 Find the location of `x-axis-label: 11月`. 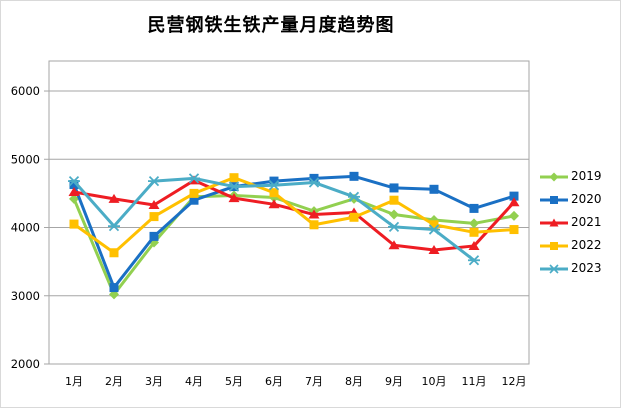

x-axis-label: 11月 is located at coordinates (474, 381).